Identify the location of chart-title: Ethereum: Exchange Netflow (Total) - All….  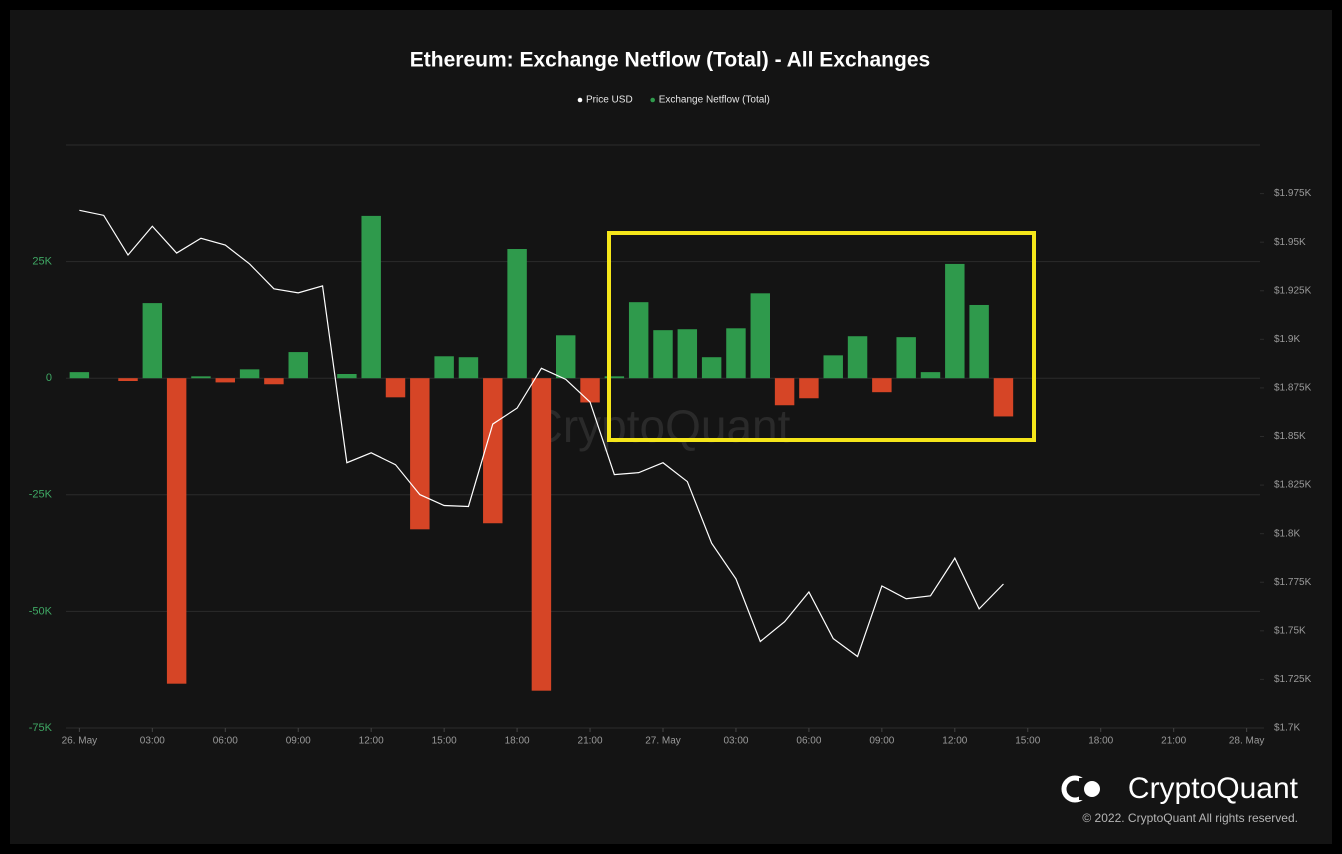
(670, 60).